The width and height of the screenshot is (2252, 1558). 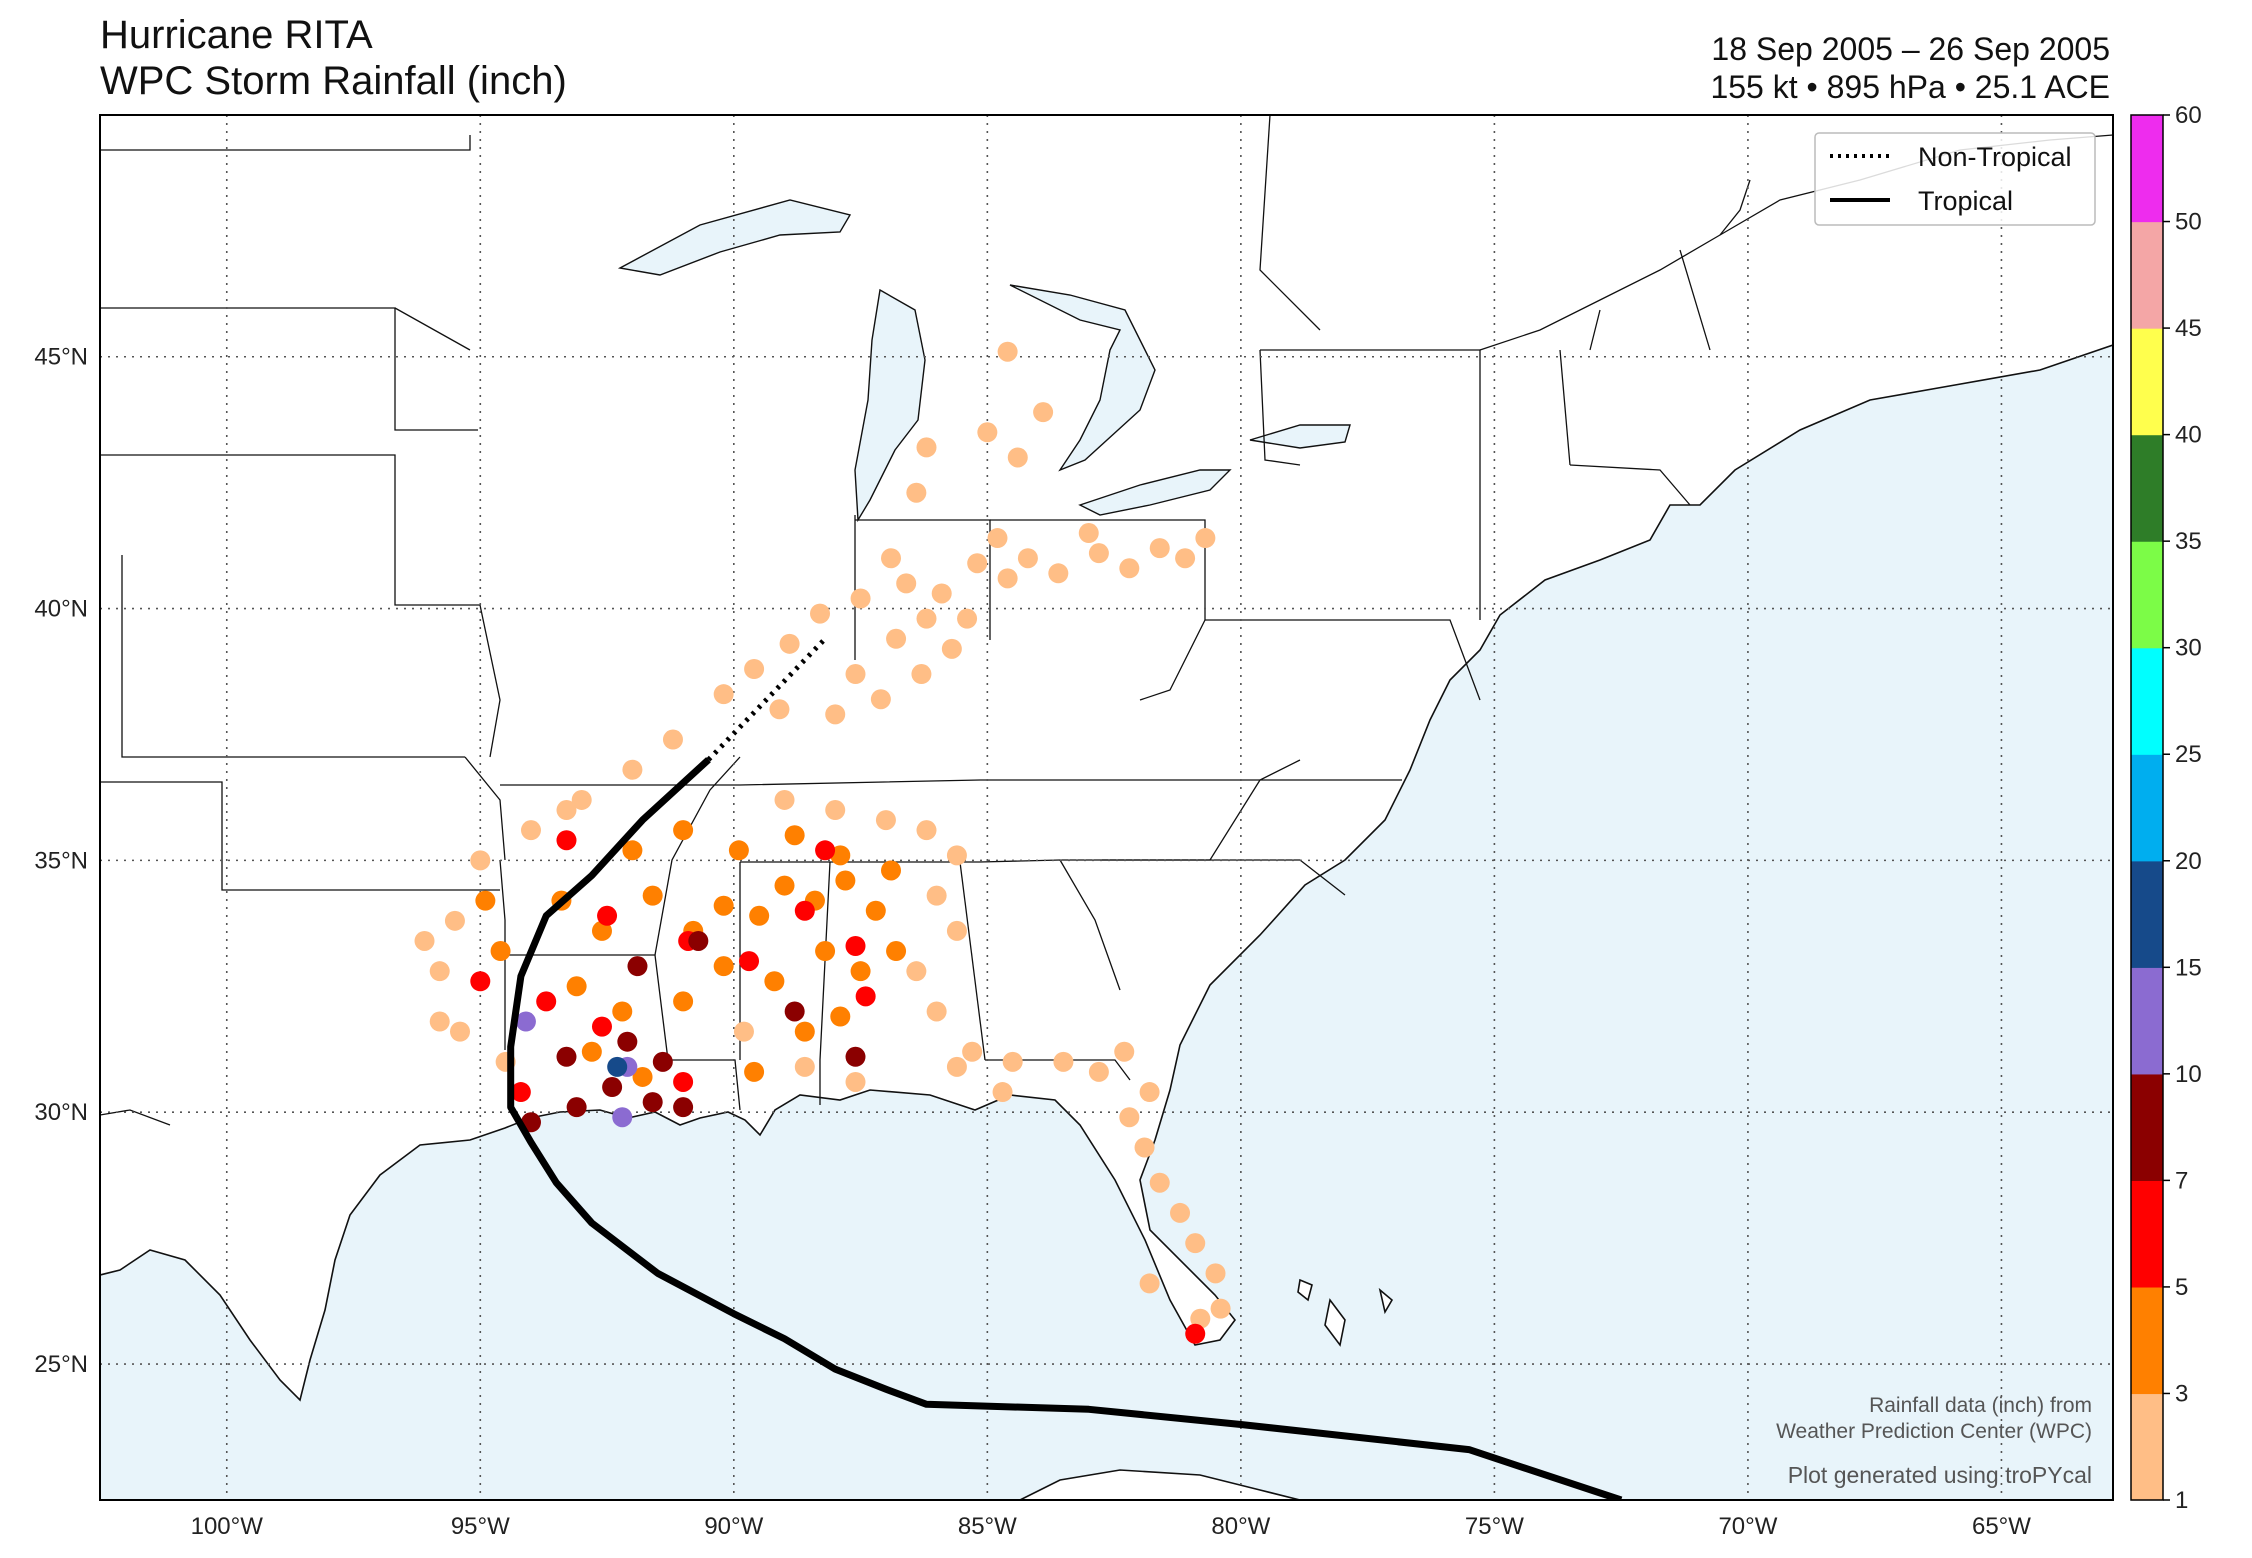 What do you see at coordinates (236, 35) in the screenshot?
I see `map-title: Hurricane RITA` at bounding box center [236, 35].